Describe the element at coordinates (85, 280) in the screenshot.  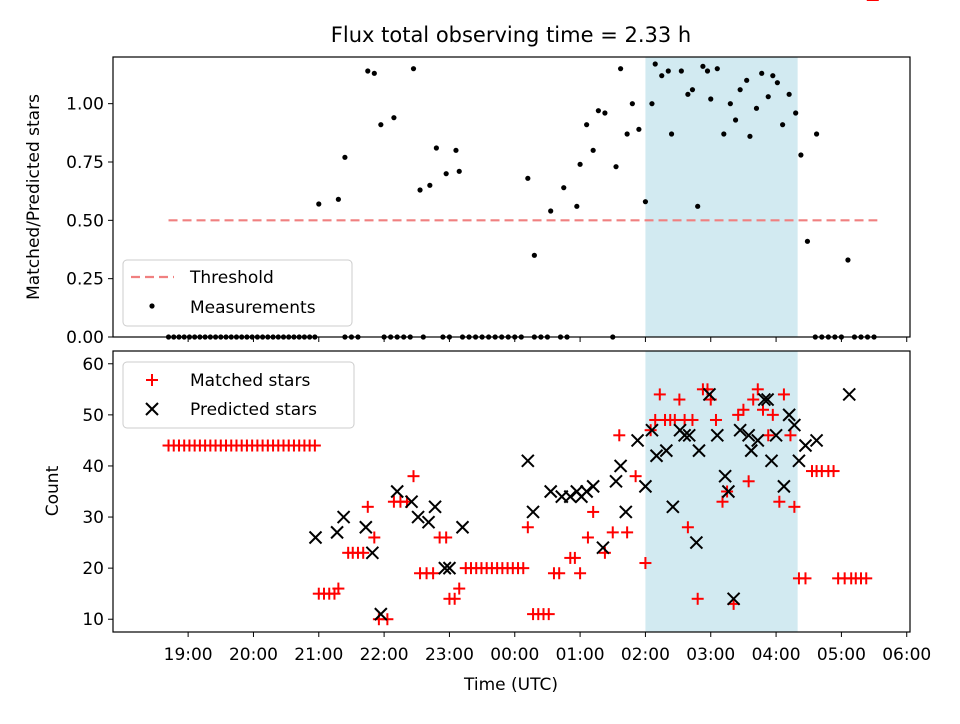
I see `top-y-tick-label: 0.25` at that location.